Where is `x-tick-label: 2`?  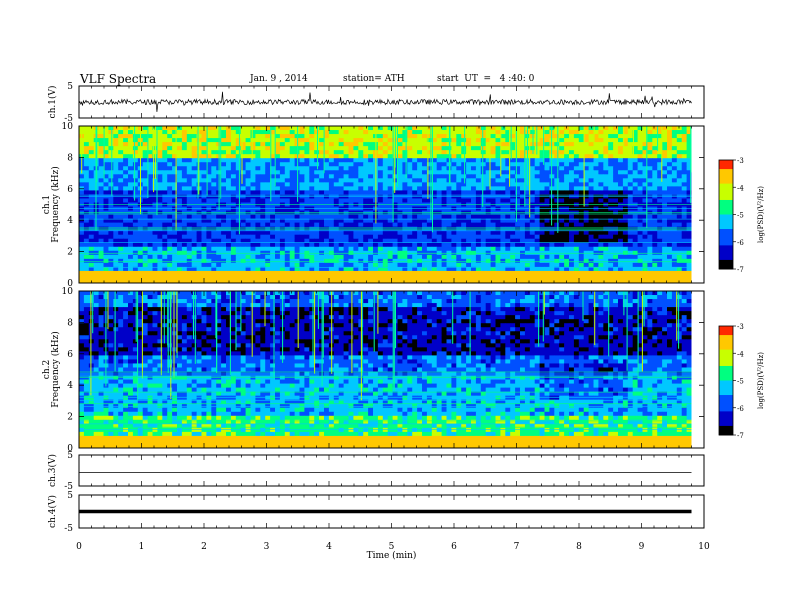
x-tick-label: 2 is located at coordinates (204, 547).